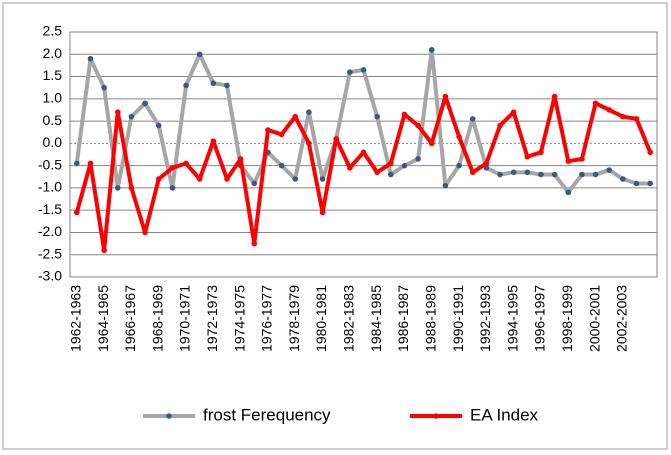  Describe the element at coordinates (321, 318) in the screenshot. I see `x-tick-label: 1980-1981` at that location.